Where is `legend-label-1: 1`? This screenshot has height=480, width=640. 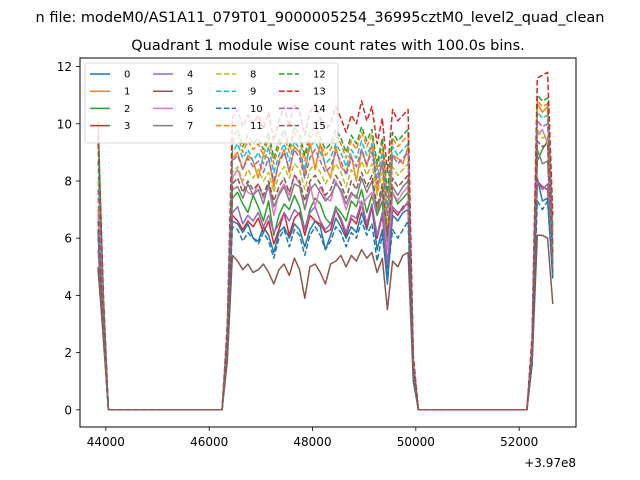
legend-label-1: 1 is located at coordinates (127, 92).